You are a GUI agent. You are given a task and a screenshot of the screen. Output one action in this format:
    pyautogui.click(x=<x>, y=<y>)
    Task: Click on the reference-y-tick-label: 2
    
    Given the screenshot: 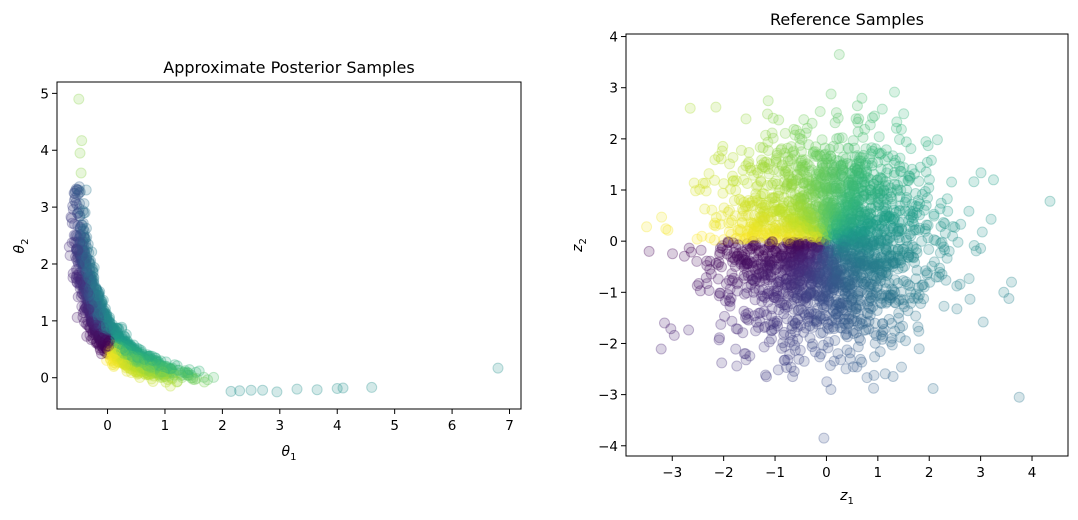 What is the action you would take?
    pyautogui.click(x=613, y=140)
    